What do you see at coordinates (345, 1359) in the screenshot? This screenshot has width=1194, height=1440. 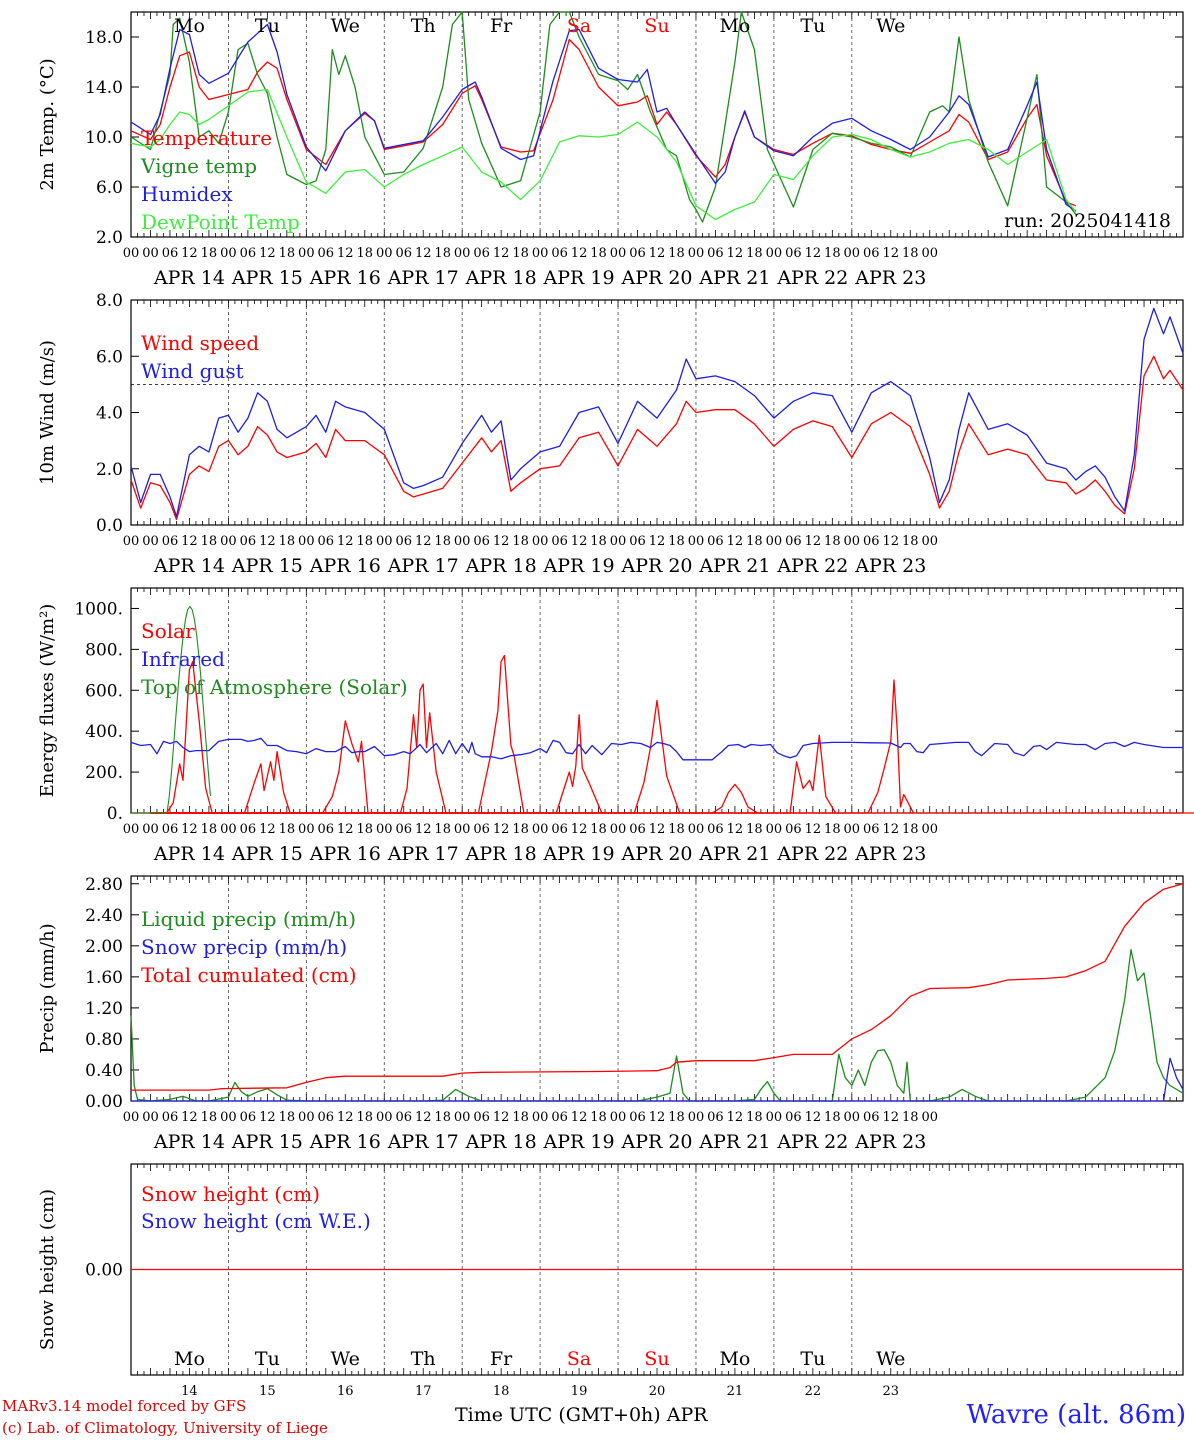 I see `day-name: We` at bounding box center [345, 1359].